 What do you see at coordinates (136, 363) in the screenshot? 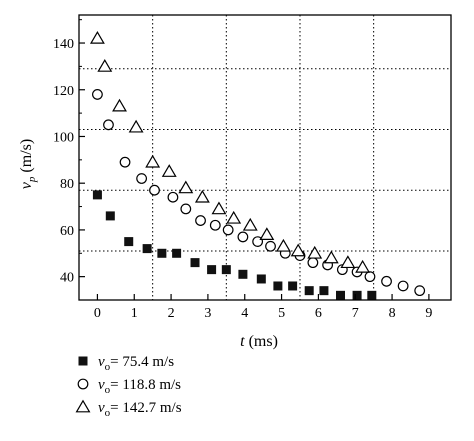
I see `legend-label: vo= 75.4 m/s` at bounding box center [136, 363].